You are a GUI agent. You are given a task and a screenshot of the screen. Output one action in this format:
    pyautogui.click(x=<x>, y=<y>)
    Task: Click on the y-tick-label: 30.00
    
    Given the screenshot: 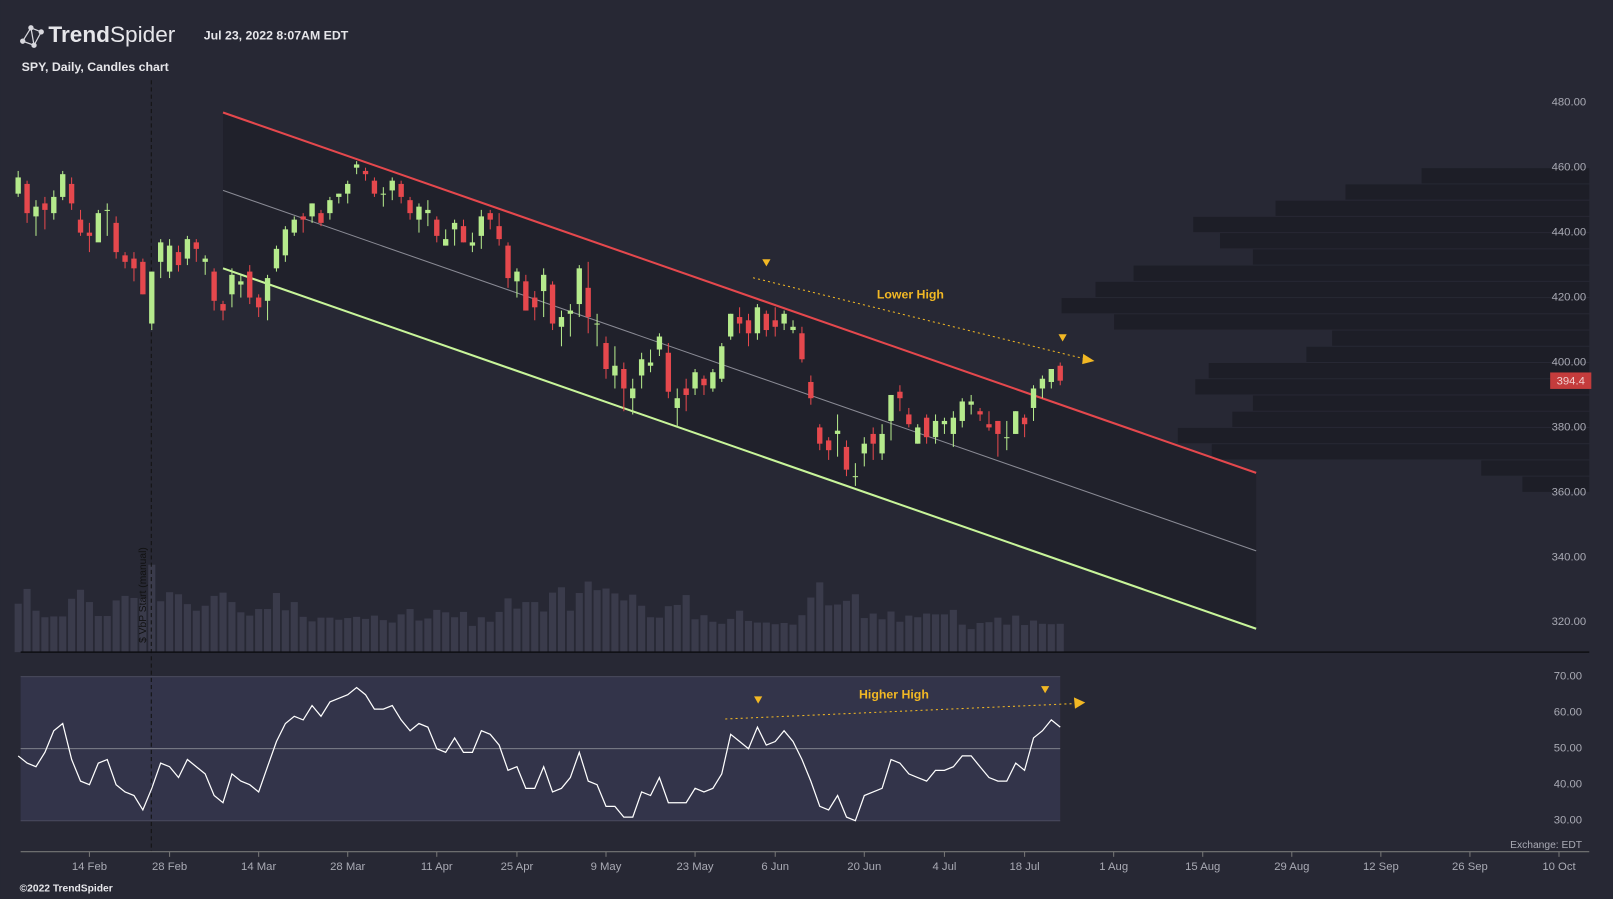 What is the action you would take?
    pyautogui.click(x=1568, y=821)
    